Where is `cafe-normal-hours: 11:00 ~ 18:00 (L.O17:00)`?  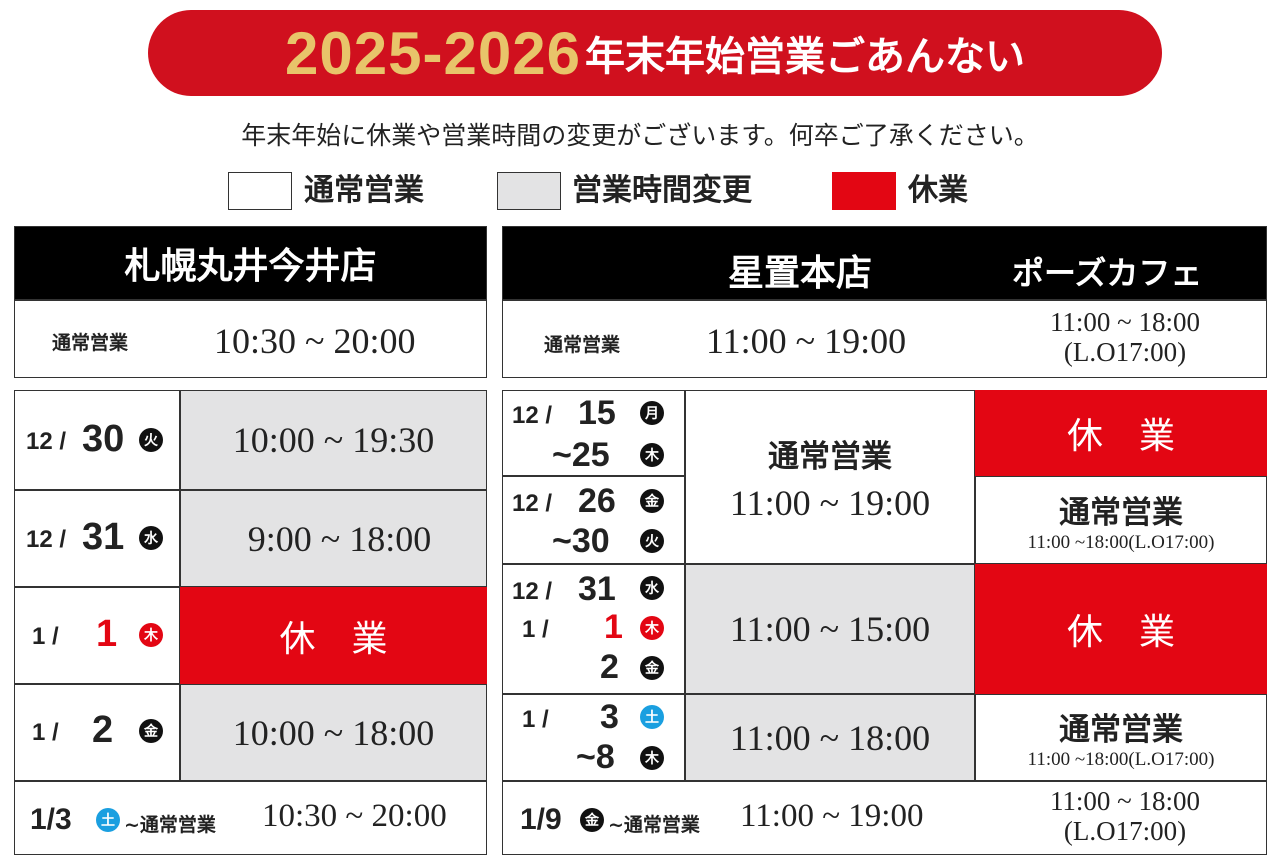
cafe-normal-hours: 11:00 ~ 18:00 (L.O17:00) is located at coordinates (1125, 337).